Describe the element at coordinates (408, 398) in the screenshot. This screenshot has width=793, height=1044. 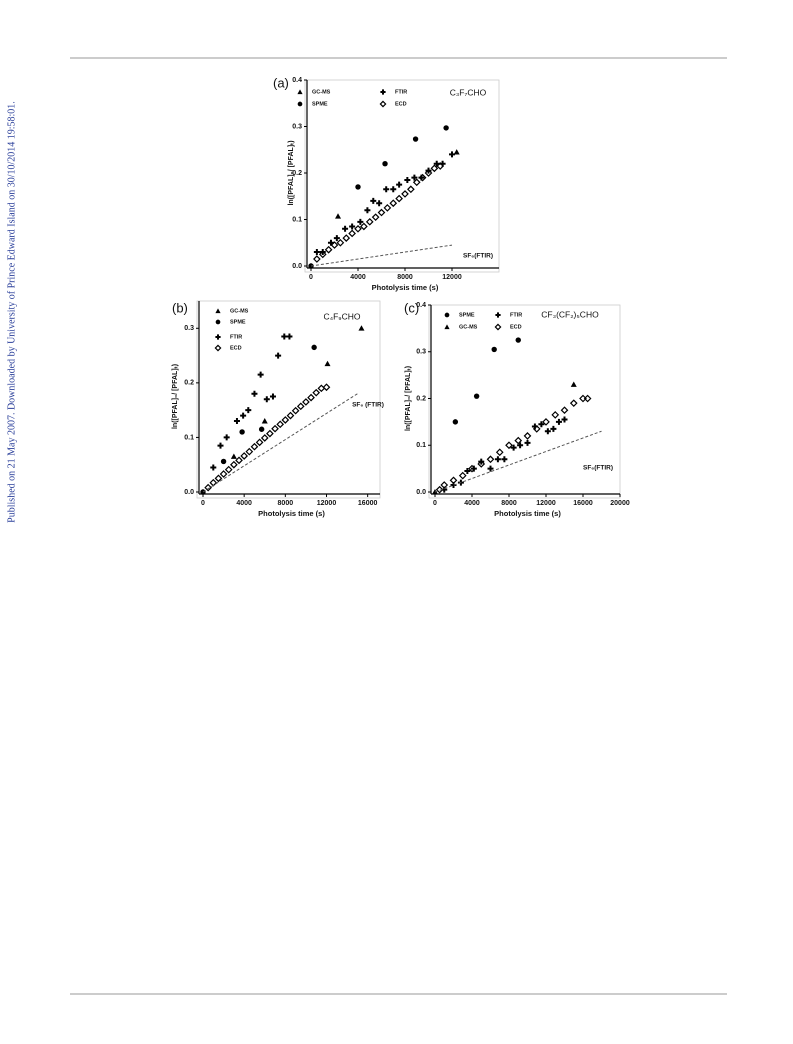
I see `y-axis-label: ln([PFAL]₀/ [PFAL]ₜ)` at that location.